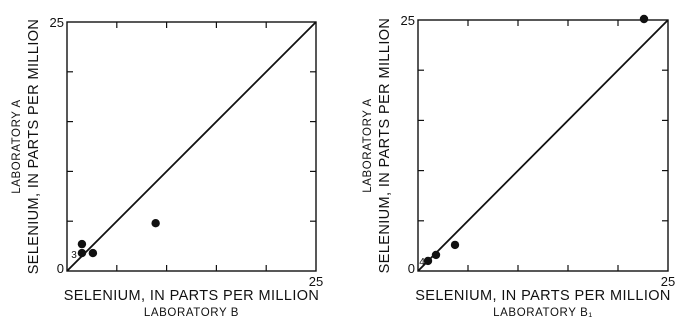 The width and height of the screenshot is (696, 321). Describe the element at coordinates (191, 313) in the screenshot. I see `x-axis-subtitle: LABORATORY B` at that location.